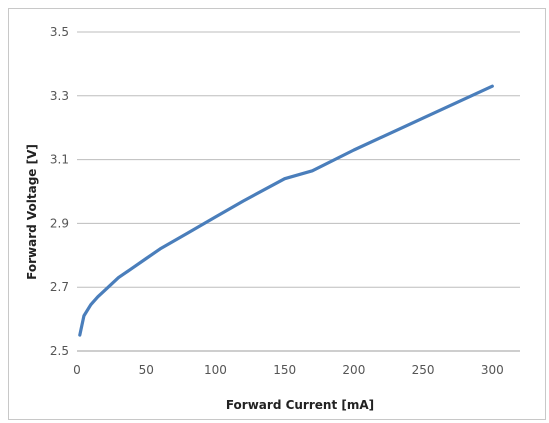  Describe the element at coordinates (59, 223) in the screenshot. I see `y-tick-label: 2.9` at that location.